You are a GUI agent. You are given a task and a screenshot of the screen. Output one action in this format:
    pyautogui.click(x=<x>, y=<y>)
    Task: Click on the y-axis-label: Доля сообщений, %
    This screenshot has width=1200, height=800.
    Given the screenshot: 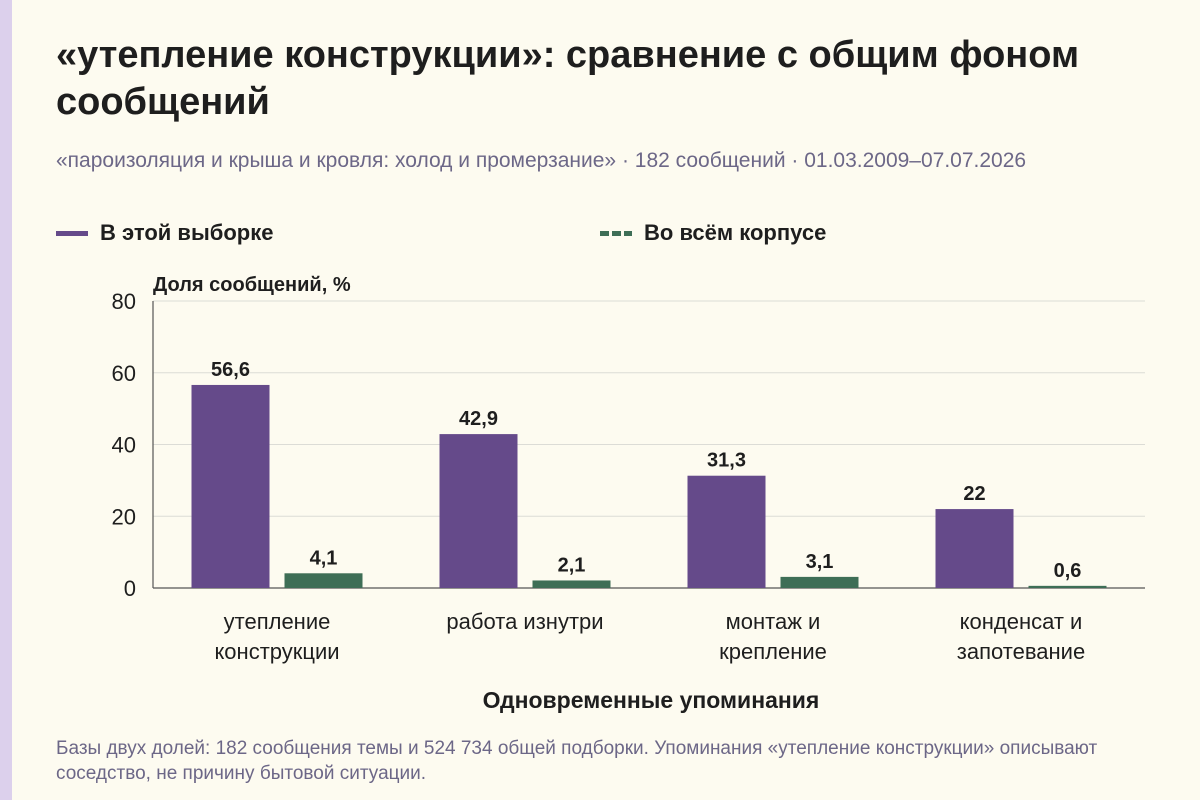 What is the action you would take?
    pyautogui.click(x=252, y=285)
    